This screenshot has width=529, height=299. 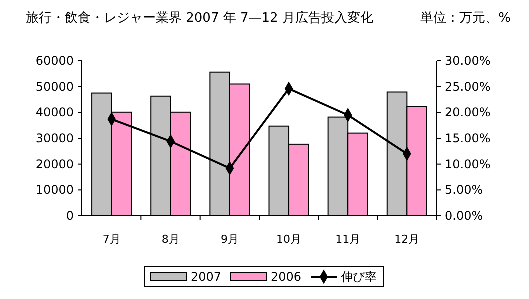 I want to click on x-tick-label: 7月, so click(x=111, y=239).